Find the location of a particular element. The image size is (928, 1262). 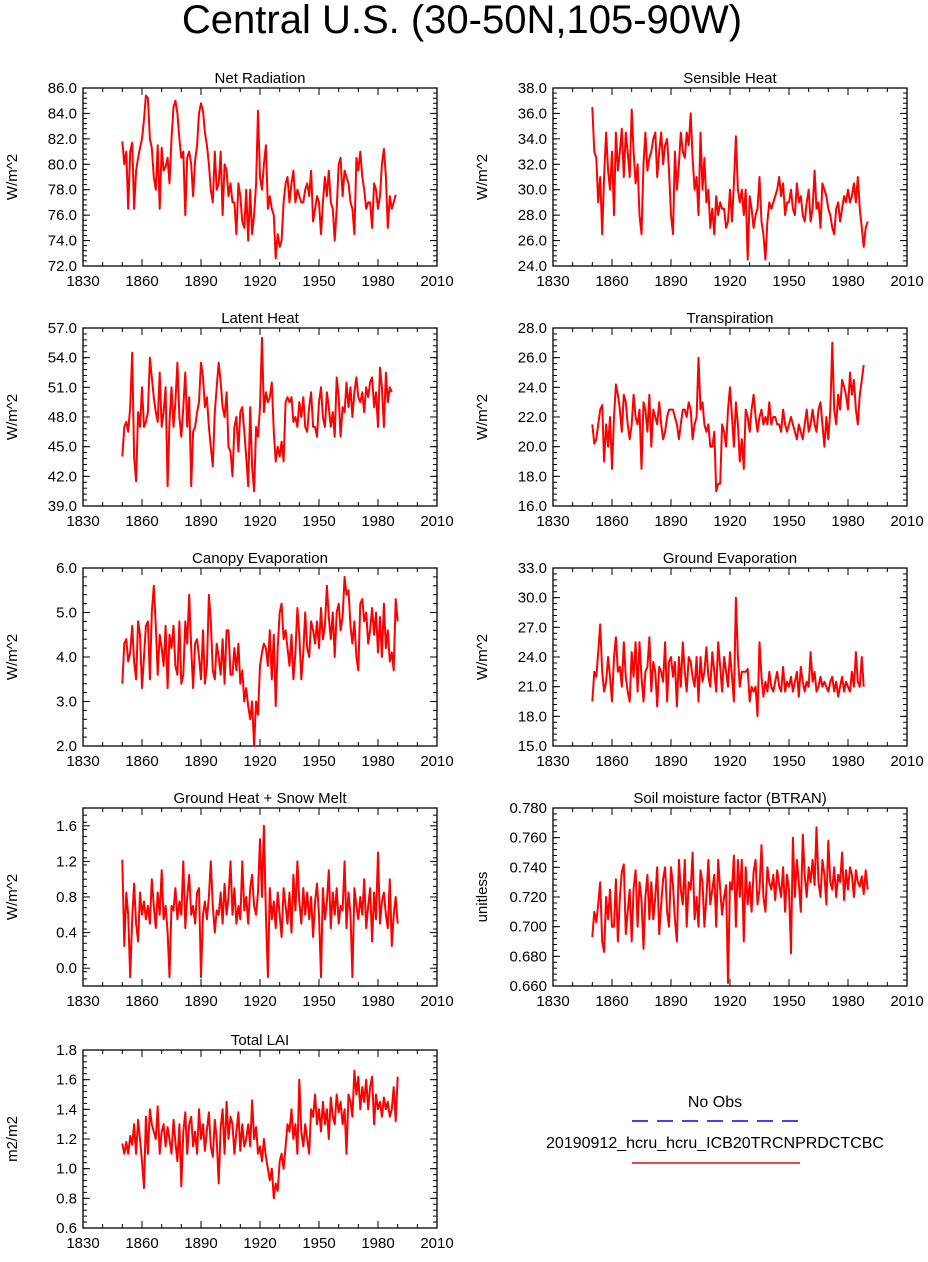

y-tick-label: 4.0 is located at coordinates (66, 657).